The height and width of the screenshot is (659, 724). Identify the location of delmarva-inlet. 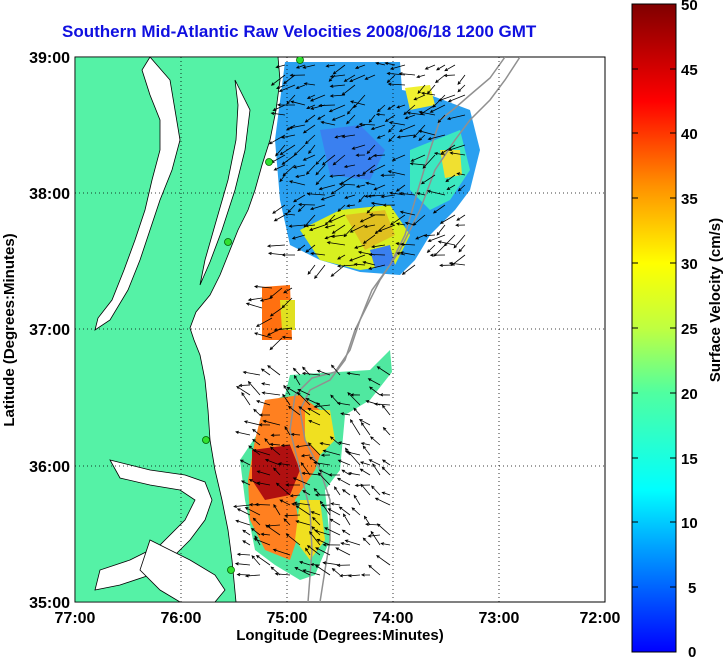
(225, 182).